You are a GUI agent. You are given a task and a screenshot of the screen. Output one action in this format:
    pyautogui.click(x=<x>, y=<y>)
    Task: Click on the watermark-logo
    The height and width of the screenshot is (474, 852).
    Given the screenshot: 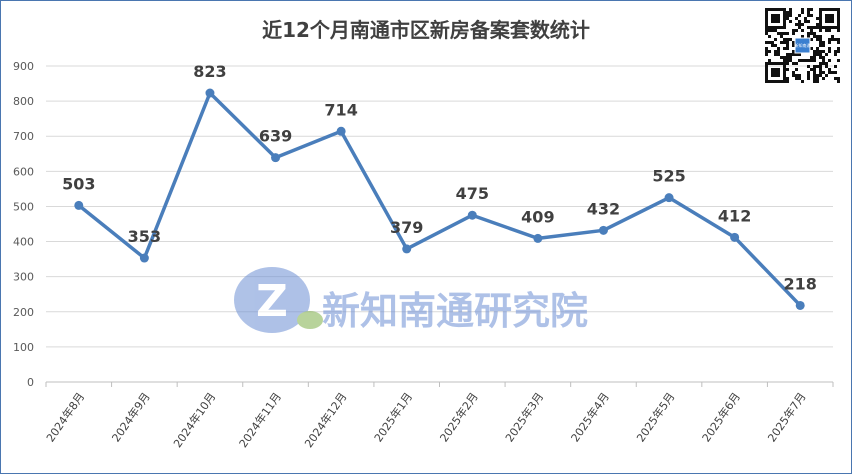 What is the action you would take?
    pyautogui.click(x=272, y=300)
    